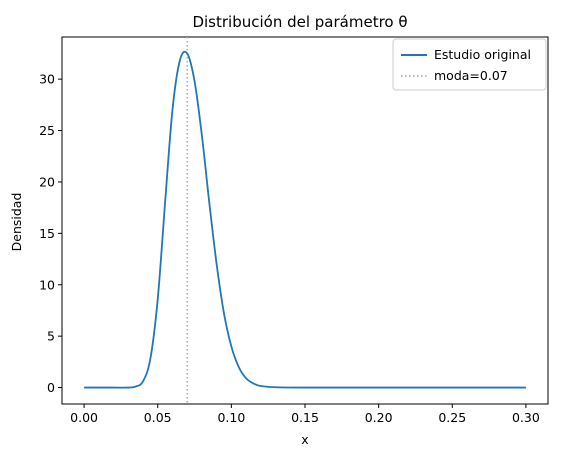 The width and height of the screenshot is (562, 458). What do you see at coordinates (304, 439) in the screenshot?
I see `x-axis-label: x` at bounding box center [304, 439].